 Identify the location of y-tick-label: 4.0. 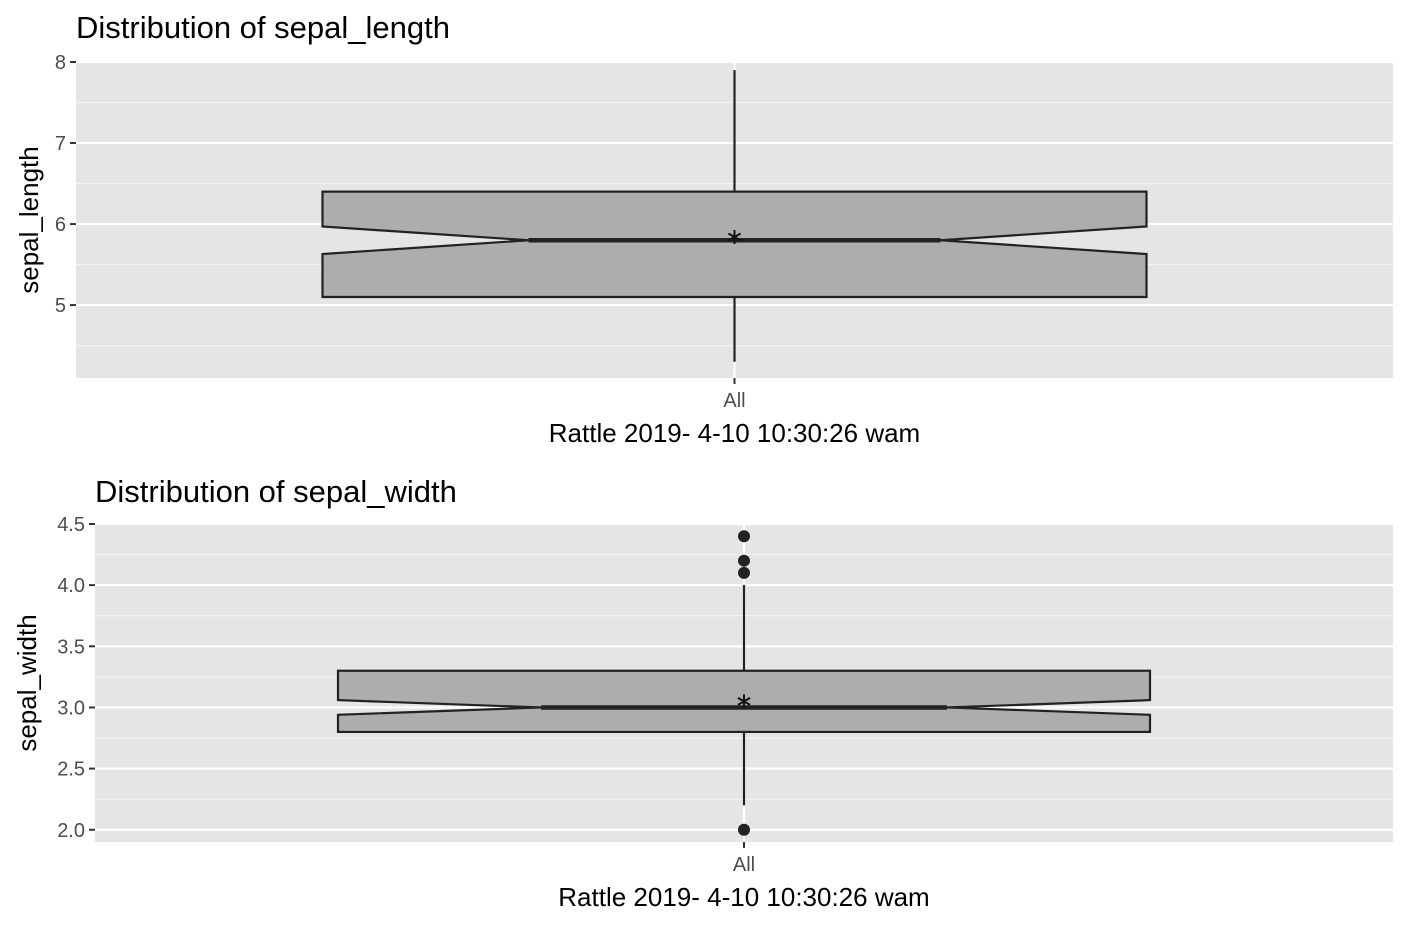
(71, 586).